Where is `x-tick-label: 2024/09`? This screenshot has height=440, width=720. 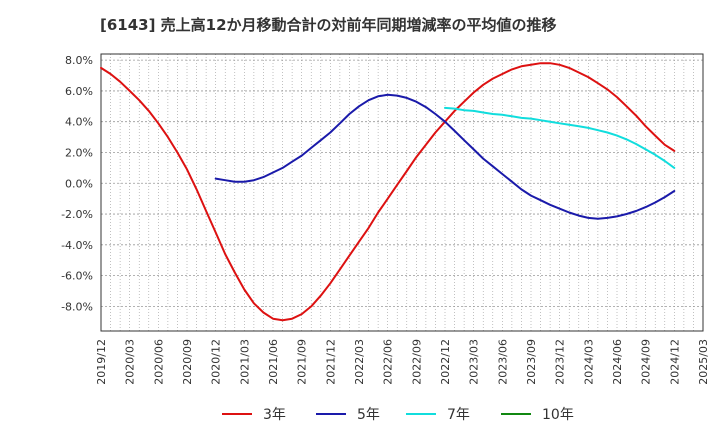 x-tick-label: 2024/09 is located at coordinates (646, 362).